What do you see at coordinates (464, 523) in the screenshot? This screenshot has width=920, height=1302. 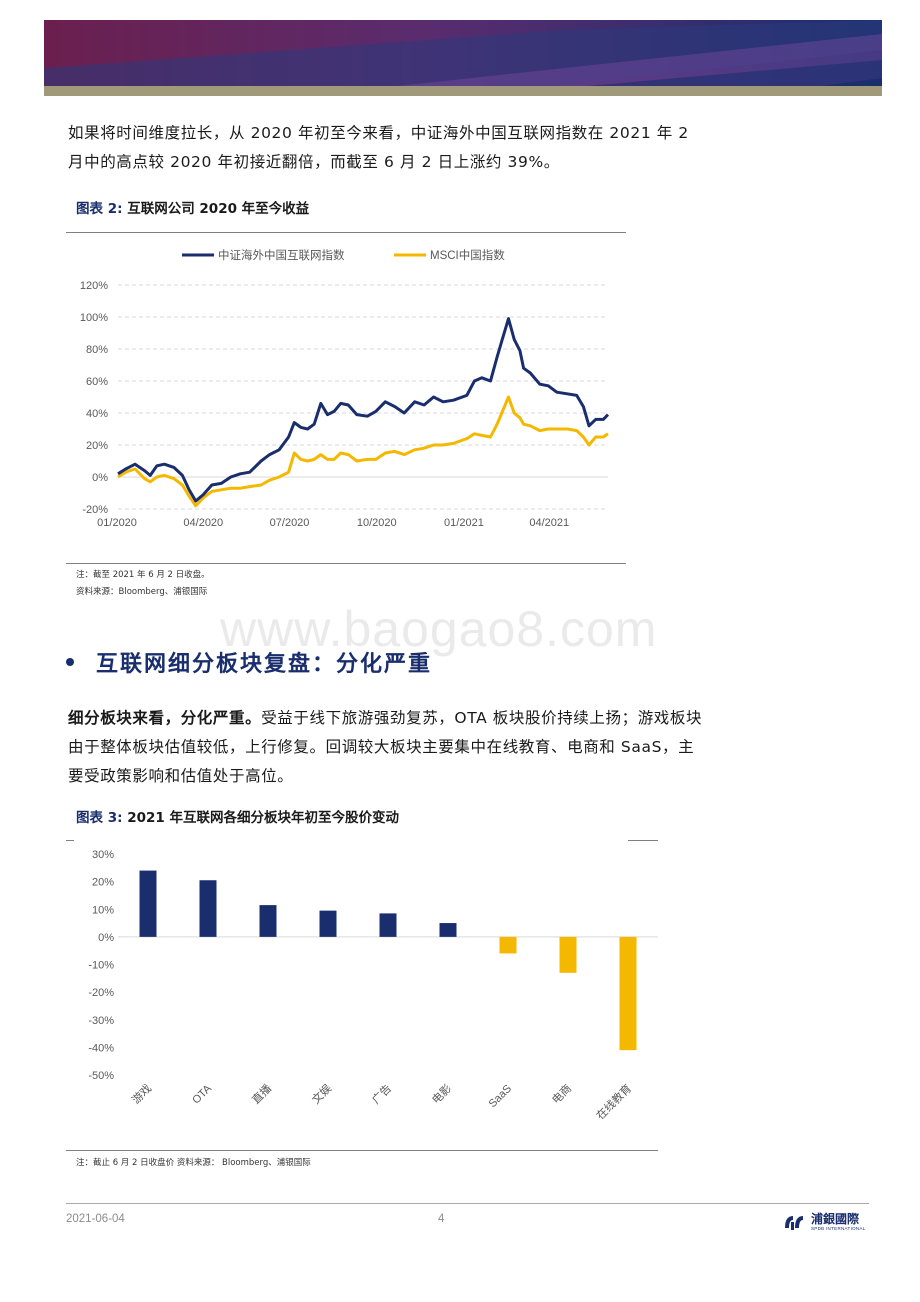 I see `x-tick-label: 01/2021` at bounding box center [464, 523].